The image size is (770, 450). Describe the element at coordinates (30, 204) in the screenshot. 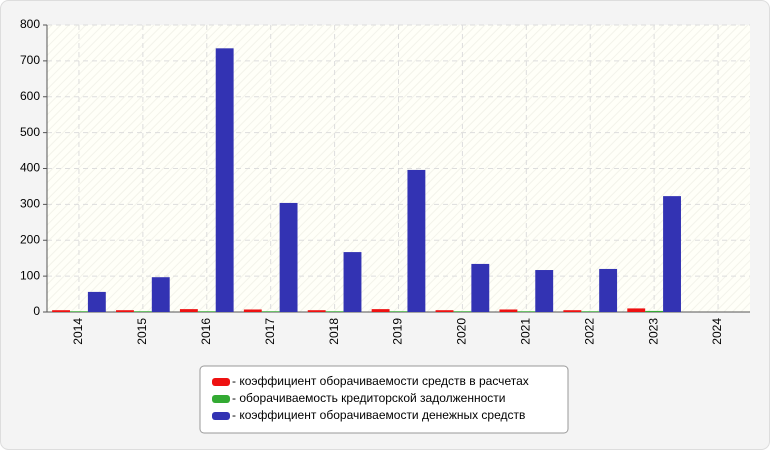

I see `y-tick-label: 300` at that location.